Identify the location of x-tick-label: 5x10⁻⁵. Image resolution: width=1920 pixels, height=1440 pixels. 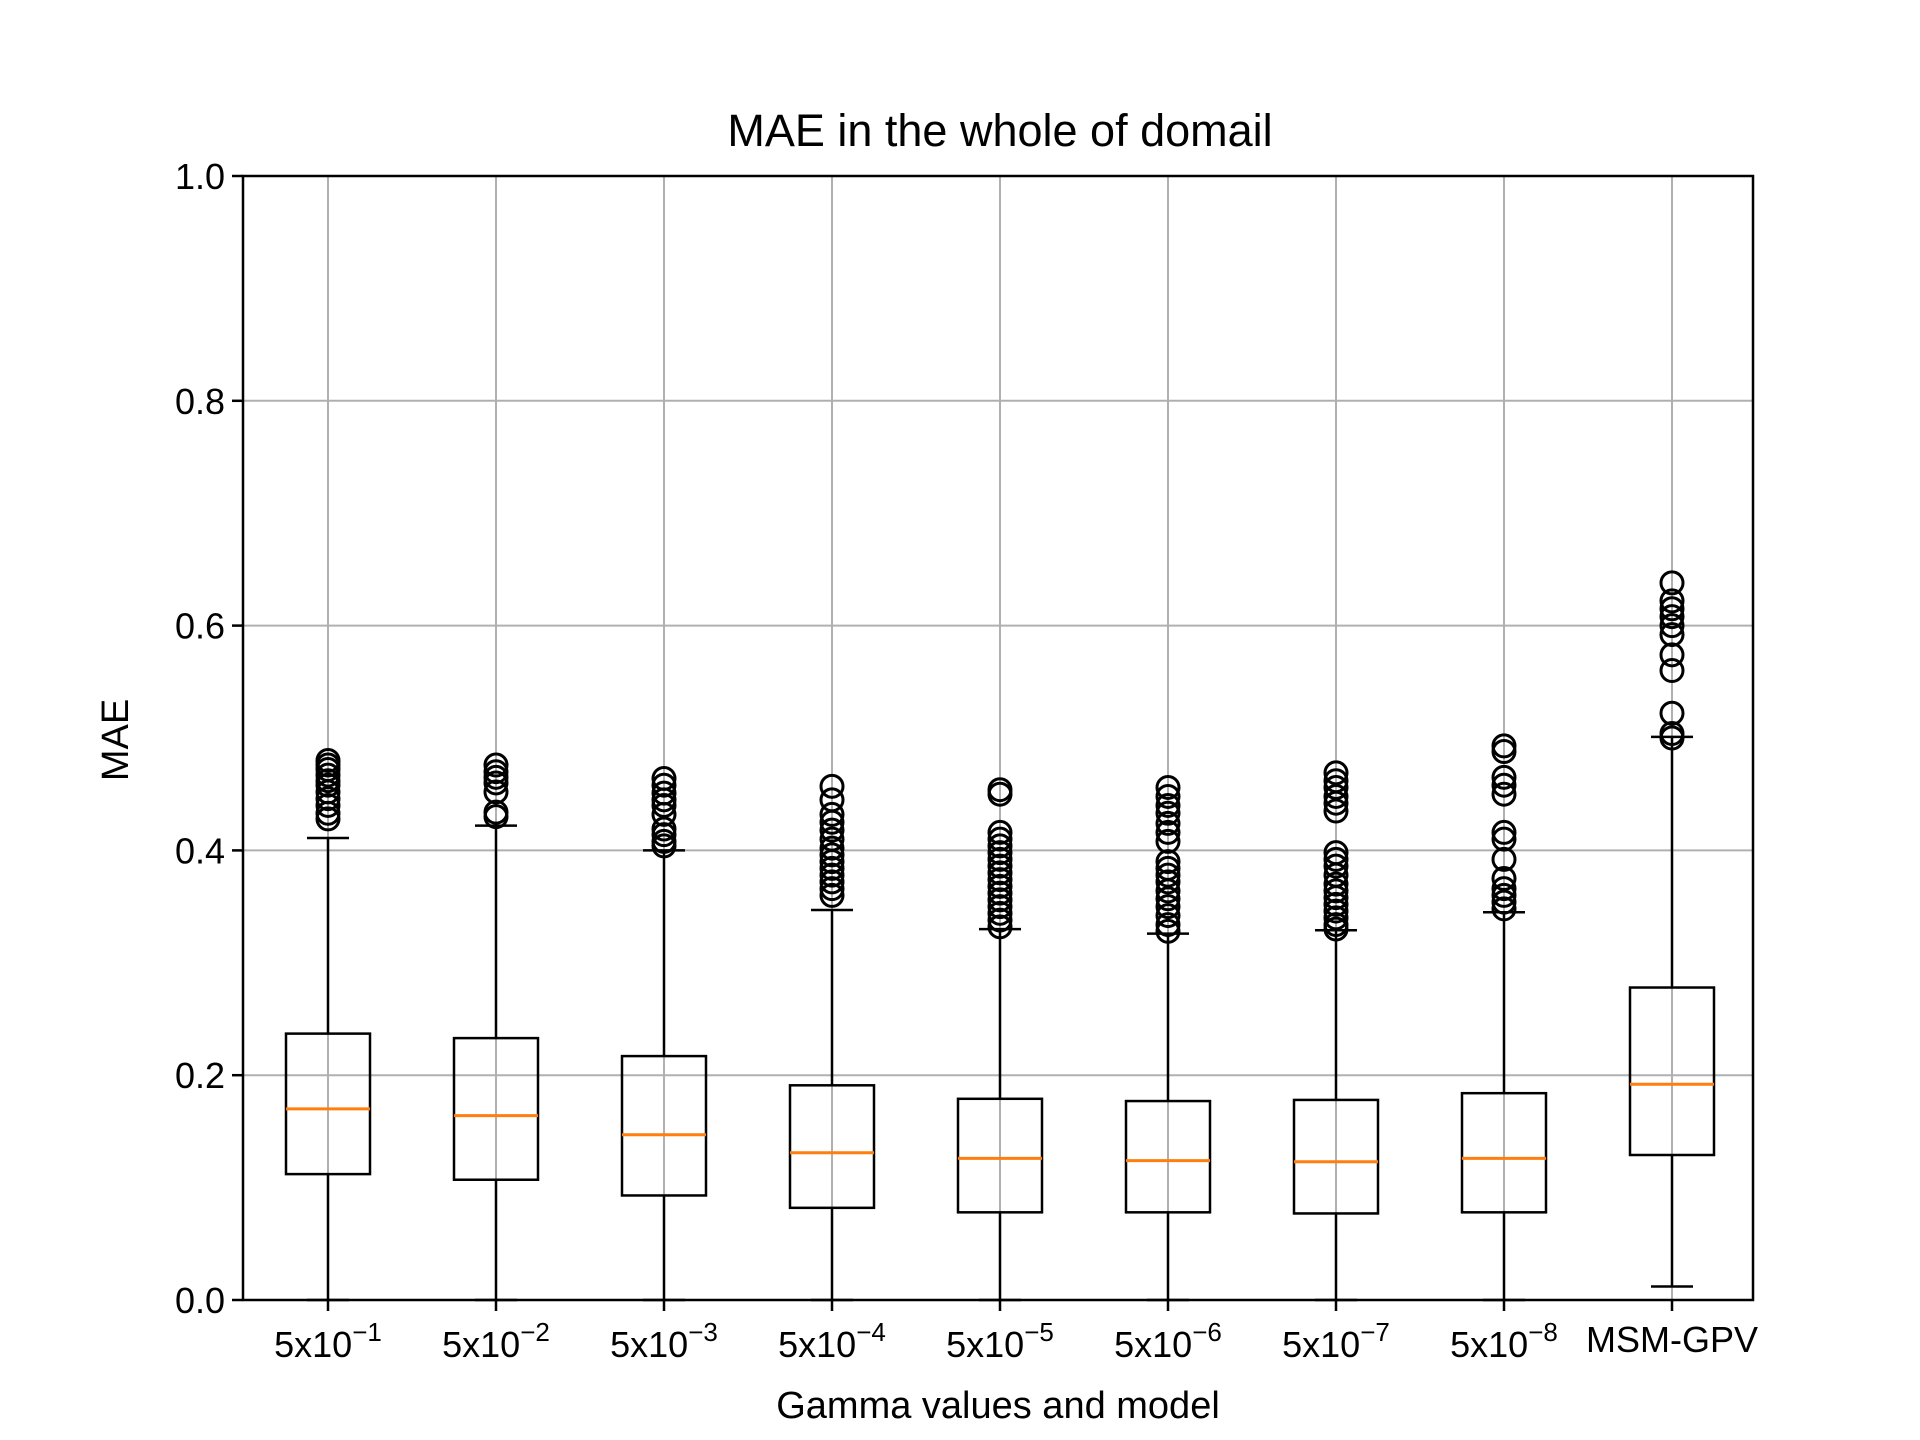
(1000, 1341).